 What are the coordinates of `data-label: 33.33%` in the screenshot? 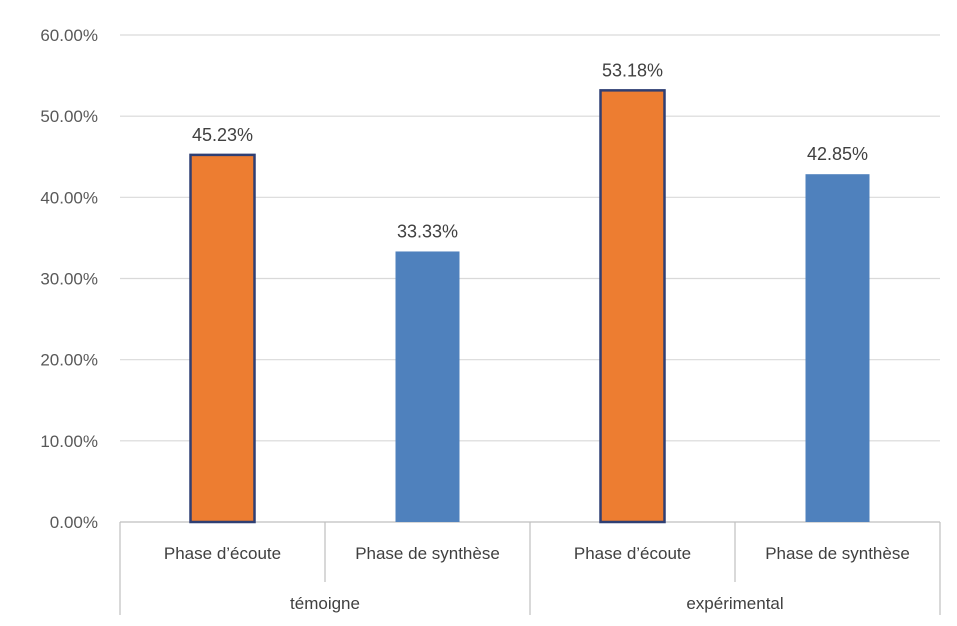 It's located at (427, 231).